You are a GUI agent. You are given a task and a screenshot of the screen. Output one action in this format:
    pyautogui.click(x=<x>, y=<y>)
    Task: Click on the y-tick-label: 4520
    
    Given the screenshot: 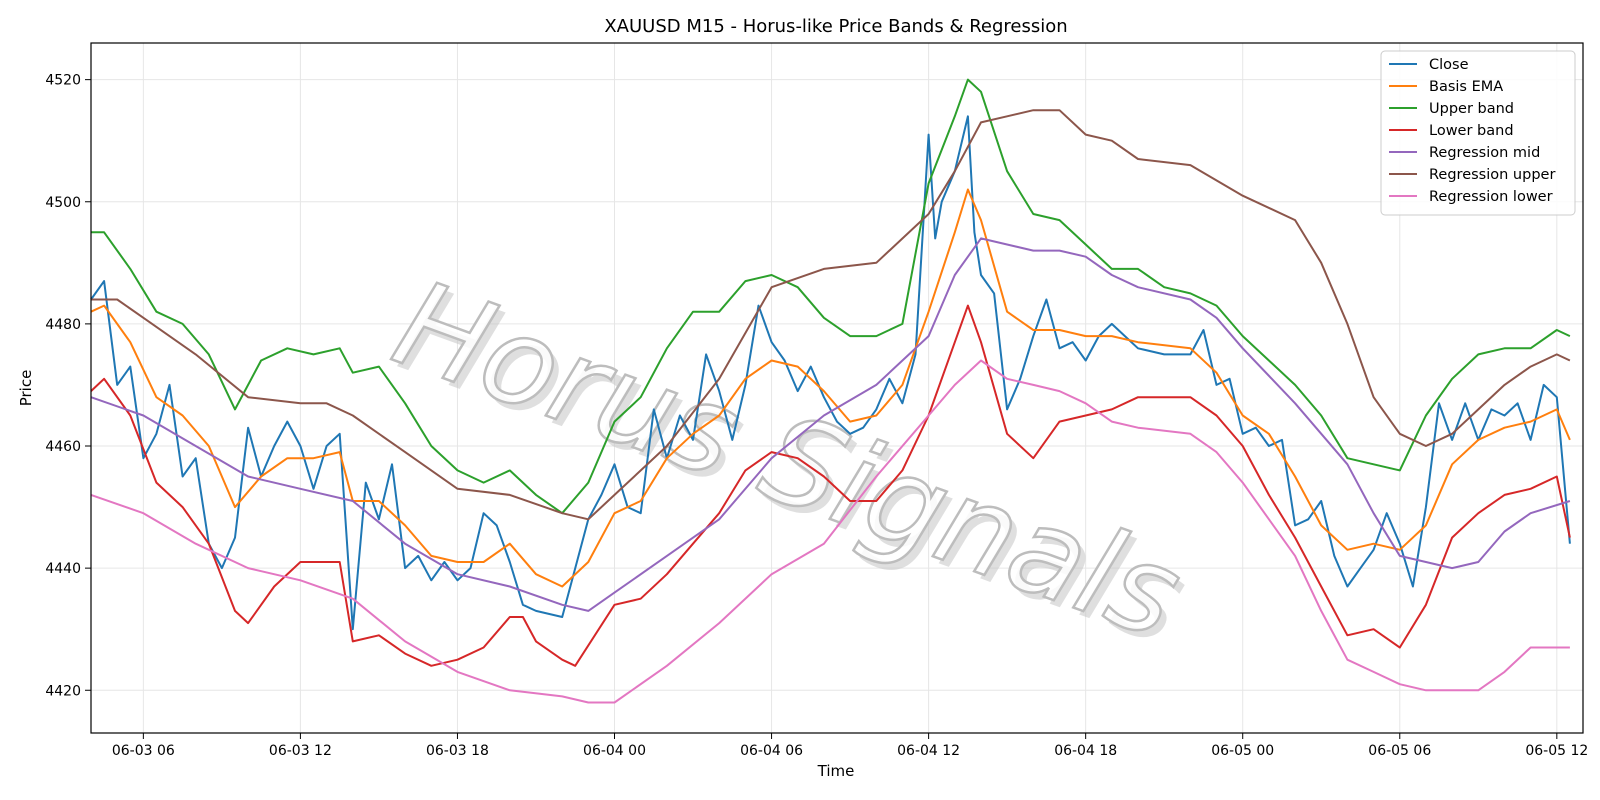 What is the action you would take?
    pyautogui.click(x=63, y=81)
    